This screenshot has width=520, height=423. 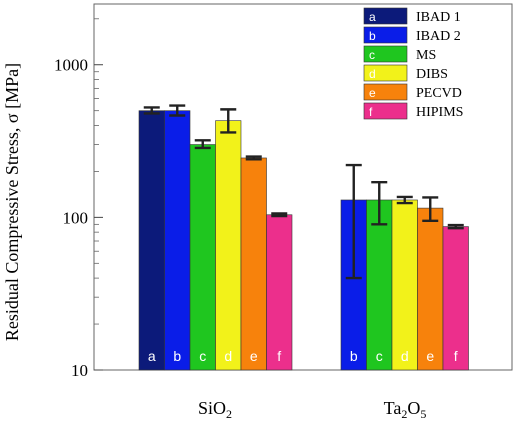 What do you see at coordinates (202, 144) in the screenshot?
I see `error-bar-c-cat0` at bounding box center [202, 144].